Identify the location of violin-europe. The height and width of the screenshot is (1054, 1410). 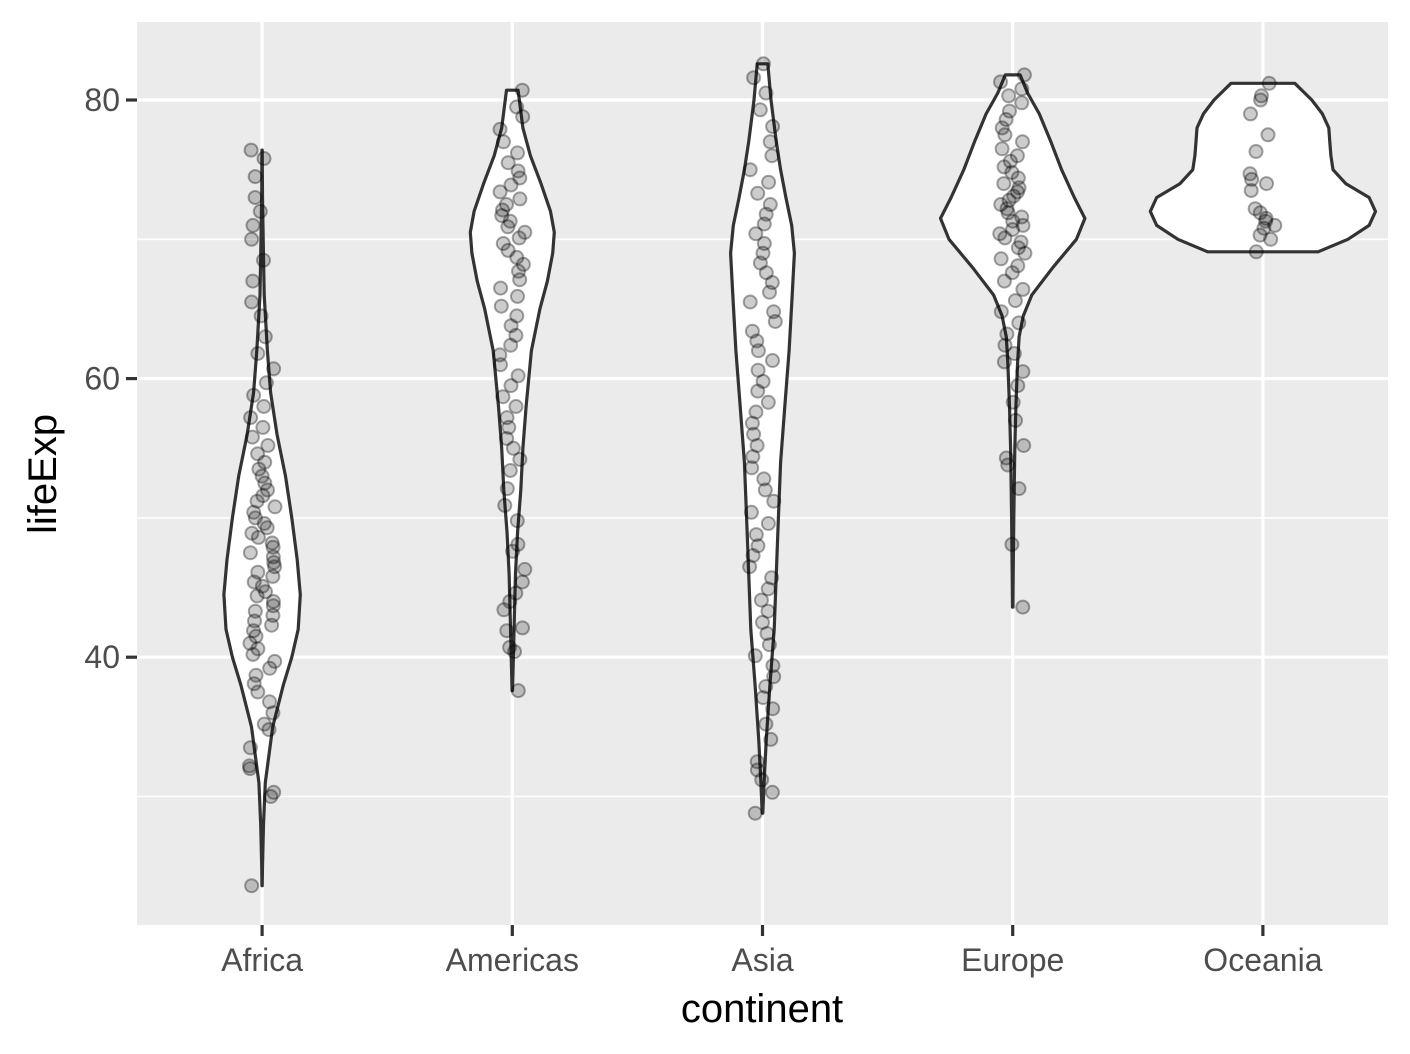
(1012, 341).